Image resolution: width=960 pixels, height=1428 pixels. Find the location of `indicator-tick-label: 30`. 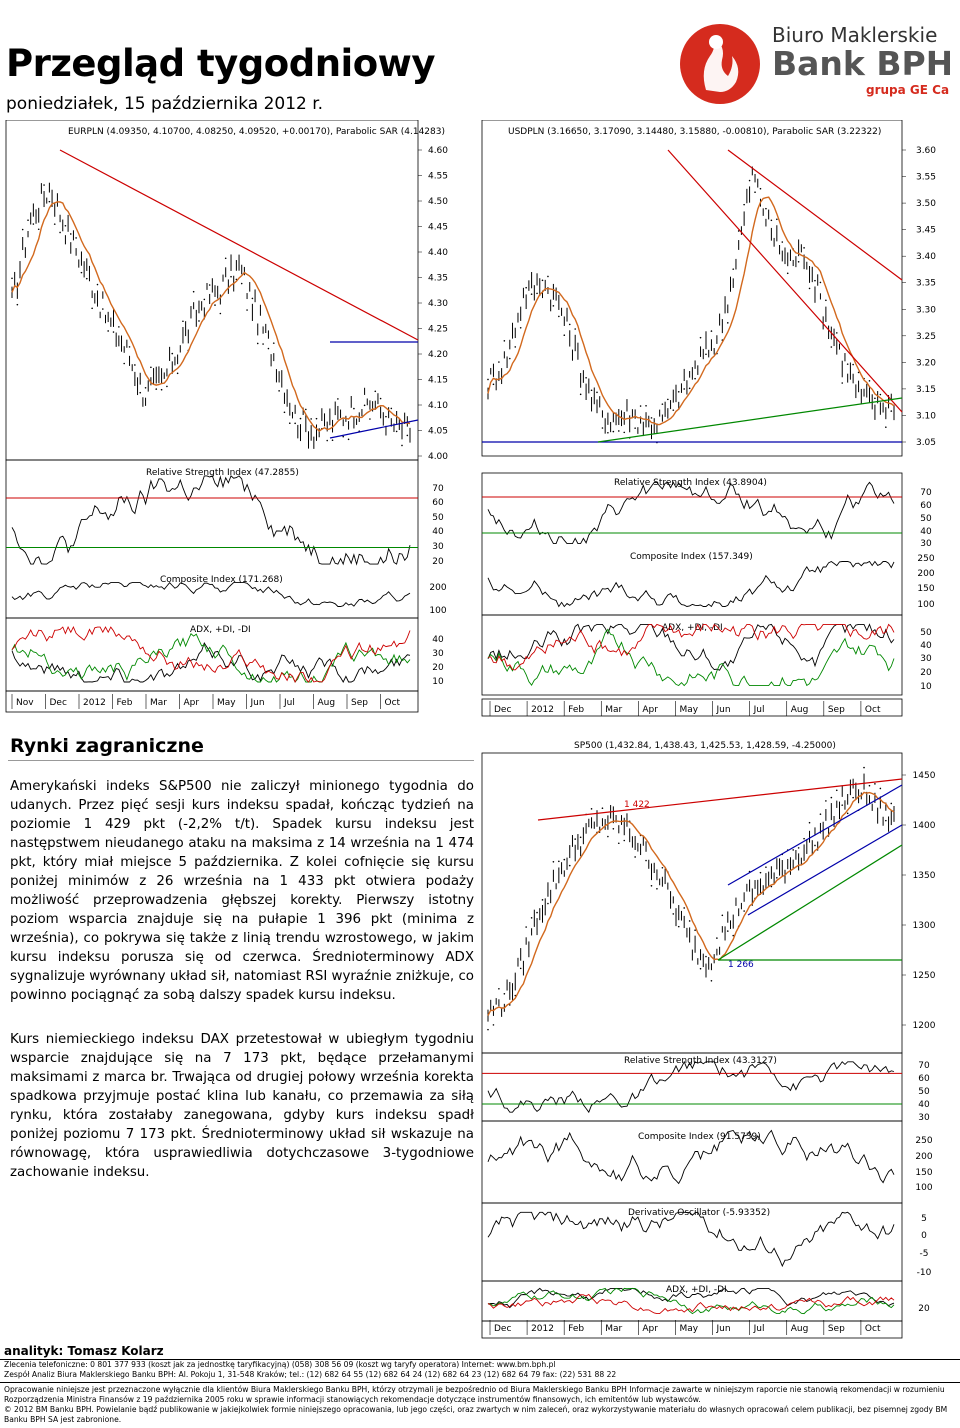

indicator-tick-label: 30 is located at coordinates (438, 654).